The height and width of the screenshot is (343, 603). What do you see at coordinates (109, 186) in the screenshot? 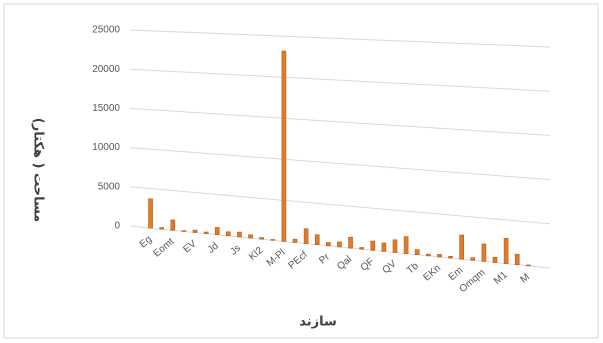
I see `y-tick-label: 5000` at bounding box center [109, 186].